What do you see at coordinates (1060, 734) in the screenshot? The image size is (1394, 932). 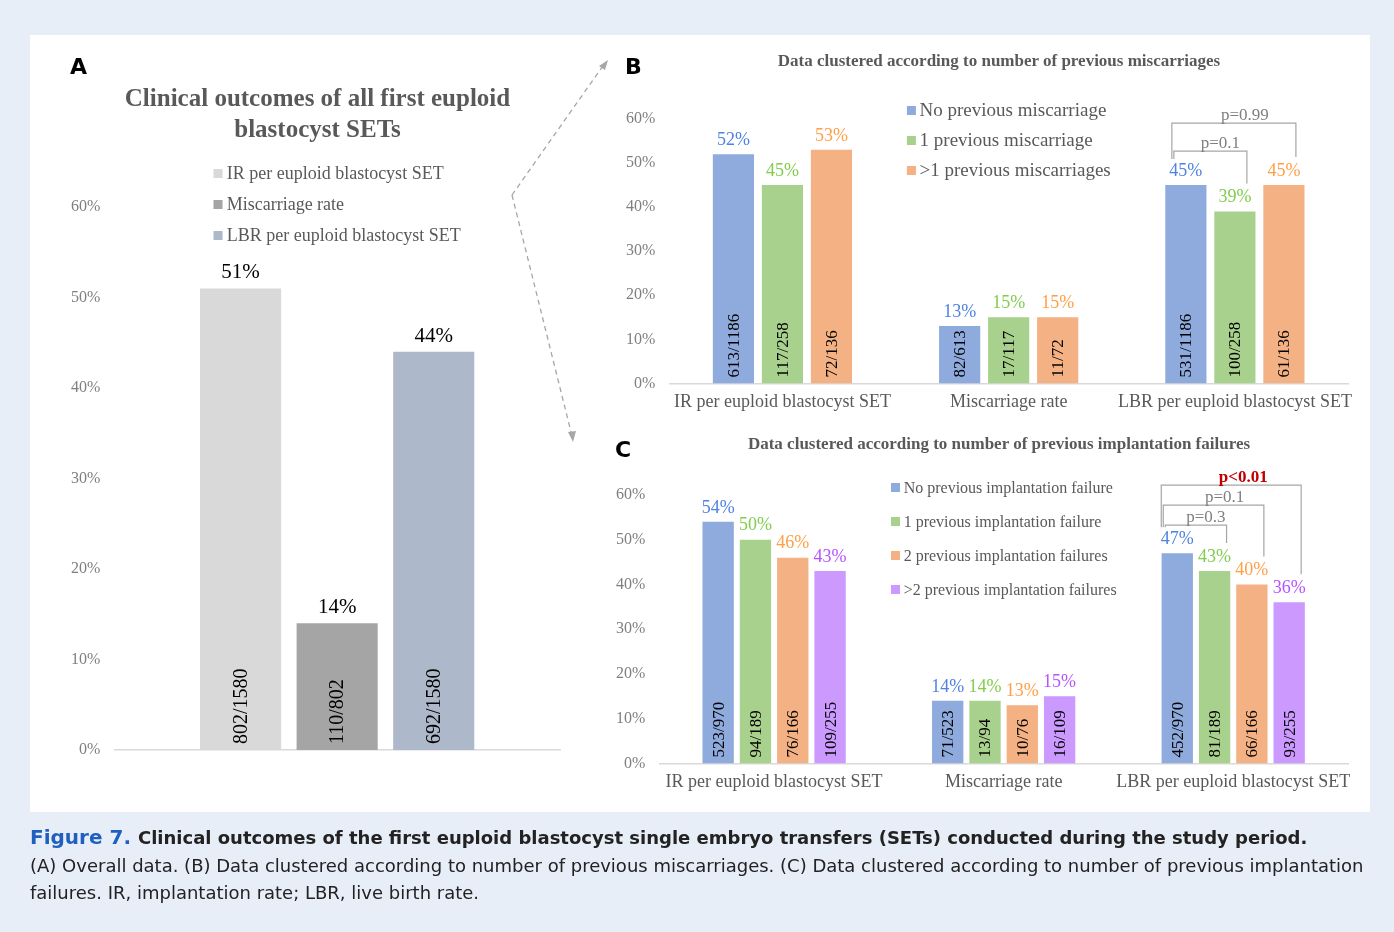 I see `annotation: 16/109` at bounding box center [1060, 734].